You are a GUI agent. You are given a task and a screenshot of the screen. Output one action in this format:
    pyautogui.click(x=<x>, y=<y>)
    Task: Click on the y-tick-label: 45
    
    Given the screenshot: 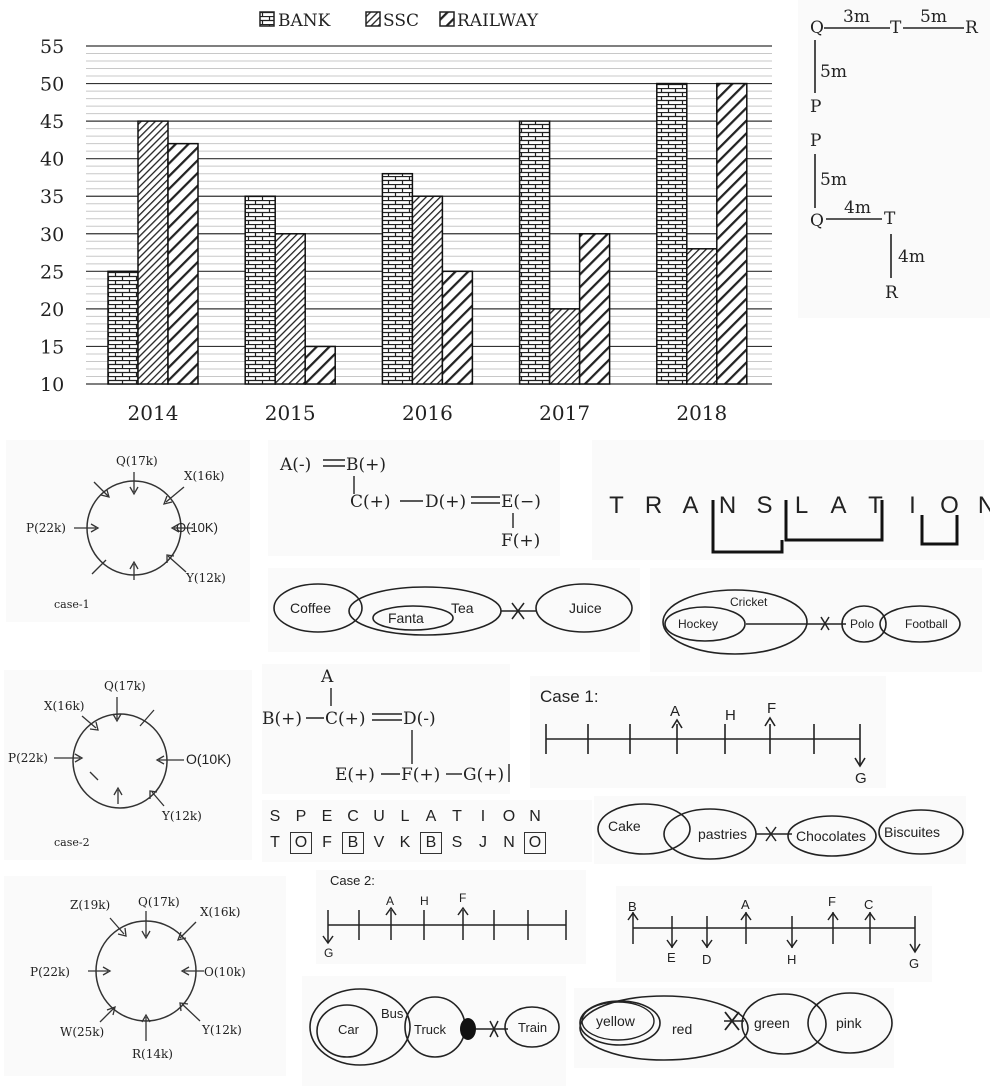 What is the action you would take?
    pyautogui.click(x=52, y=122)
    